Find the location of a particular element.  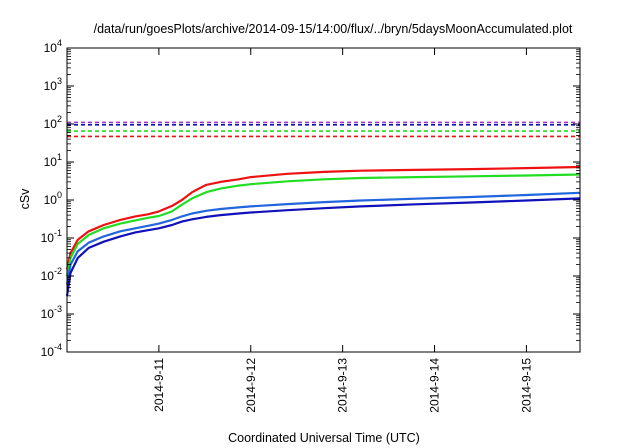

x-tick-label: 2014-9-15 is located at coordinates (526, 385).